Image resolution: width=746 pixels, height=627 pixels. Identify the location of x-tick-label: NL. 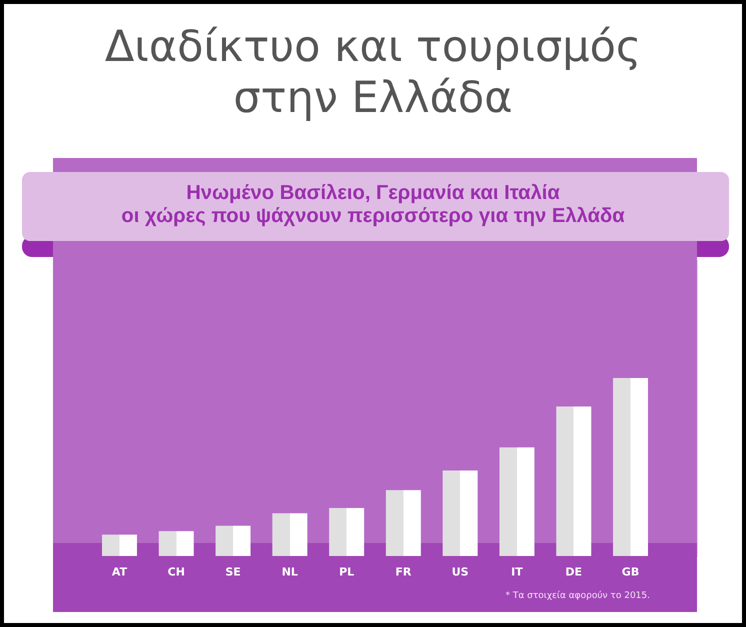
(290, 572).